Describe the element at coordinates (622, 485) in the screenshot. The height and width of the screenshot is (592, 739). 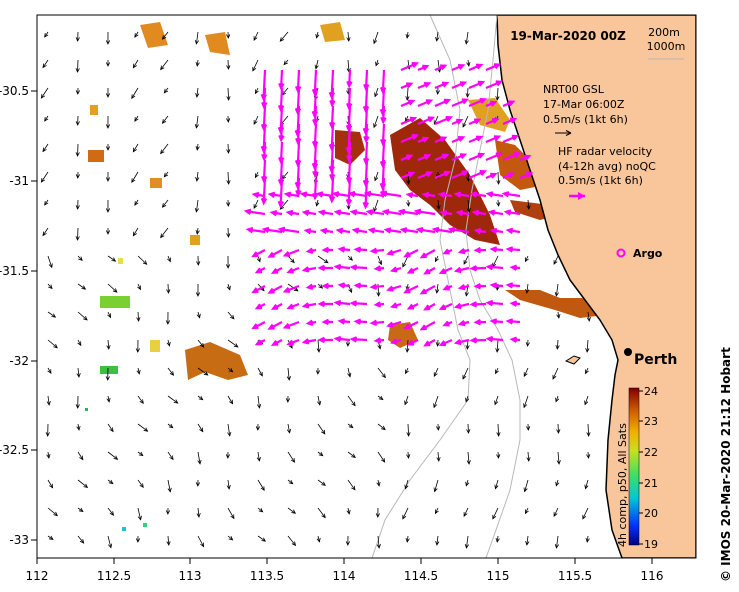
I see `colorbar-caption: 4h comp, p50, All Sats` at that location.